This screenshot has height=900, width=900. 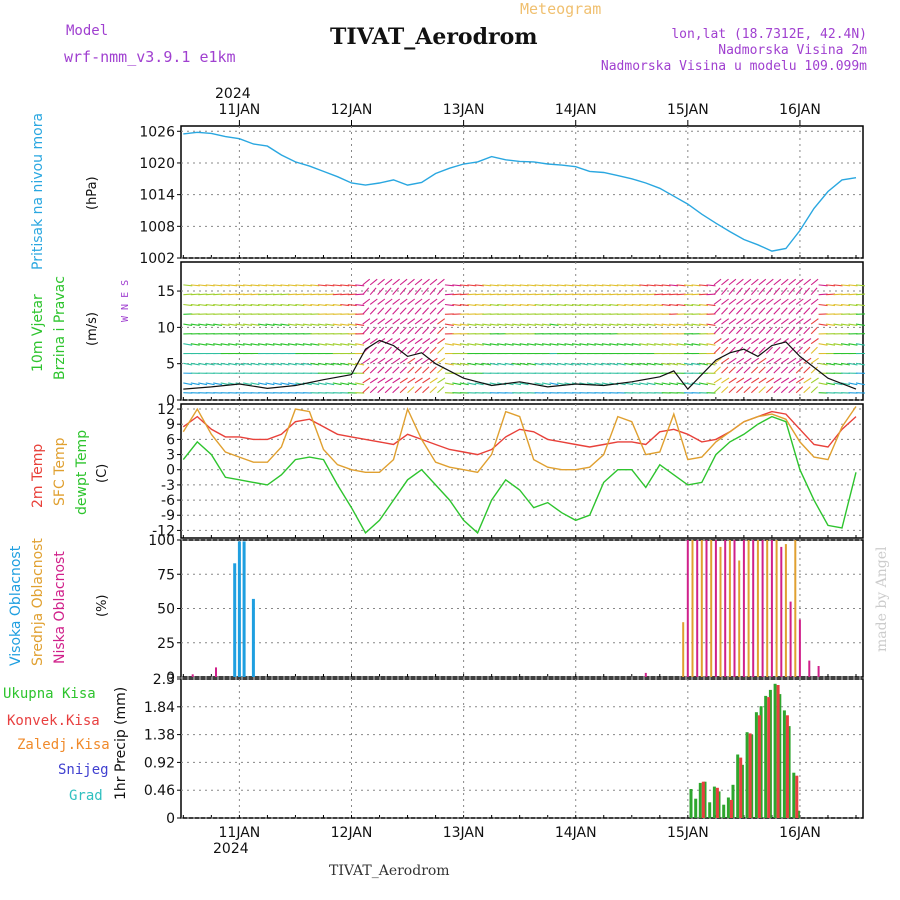 What do you see at coordinates (166, 644) in the screenshot?
I see `y-tick-label: 25` at bounding box center [166, 644].